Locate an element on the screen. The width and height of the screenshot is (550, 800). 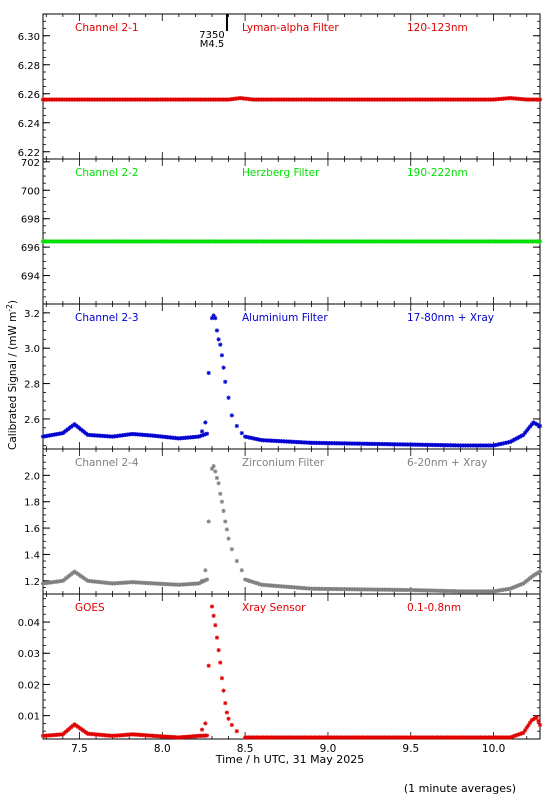
y-tick-label: 1.6 is located at coordinates (32, 529).